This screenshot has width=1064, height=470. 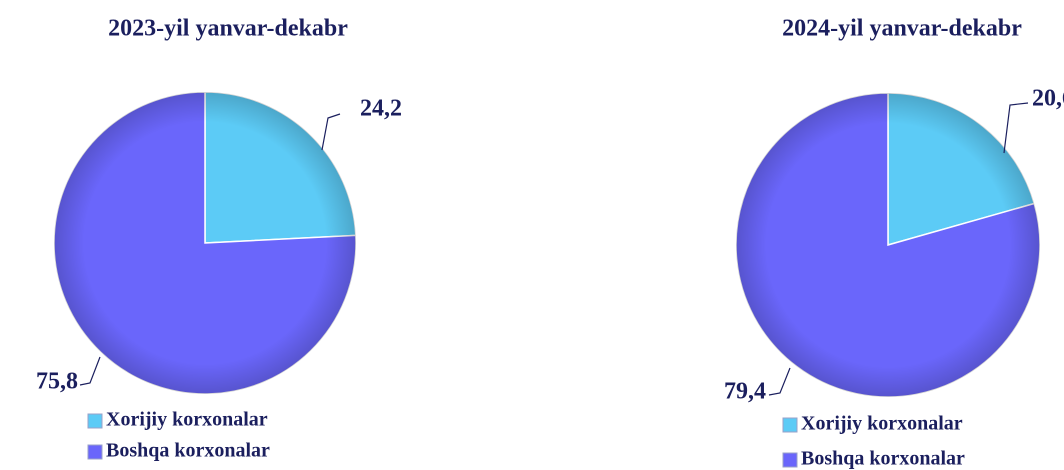 I want to click on data-label: 24,2, so click(x=381, y=109).